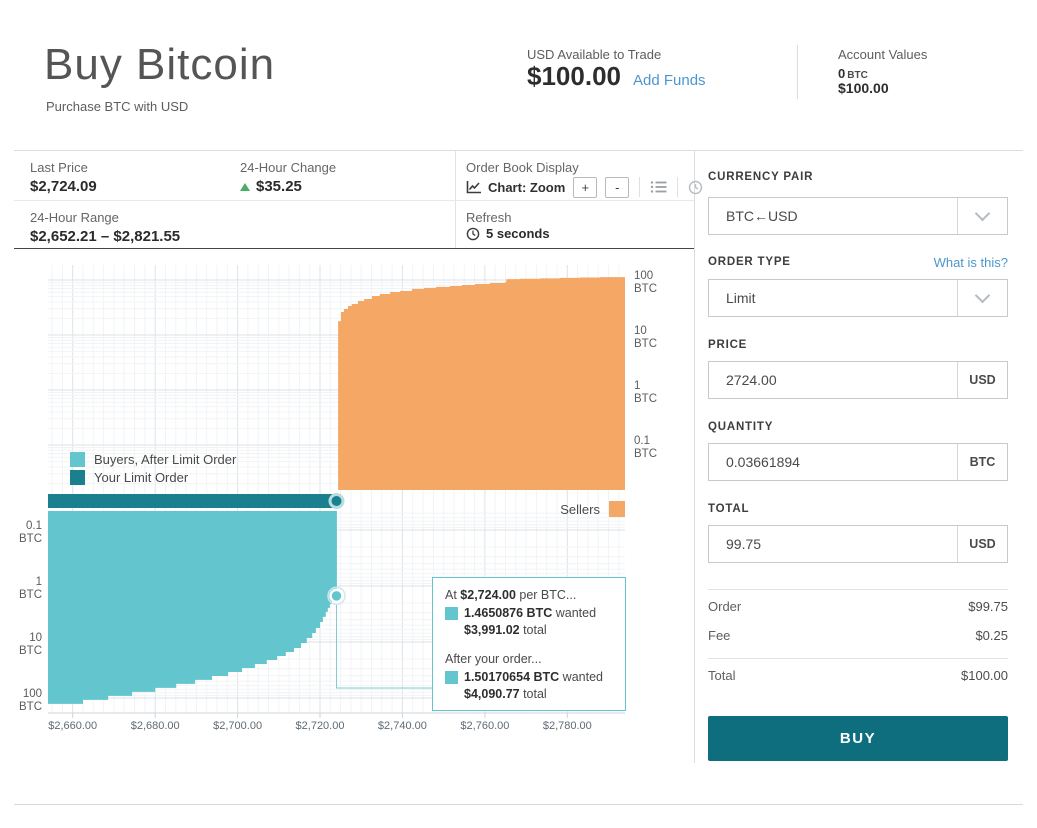  I want to click on legend-sellers-label: Sellers, so click(580, 509).